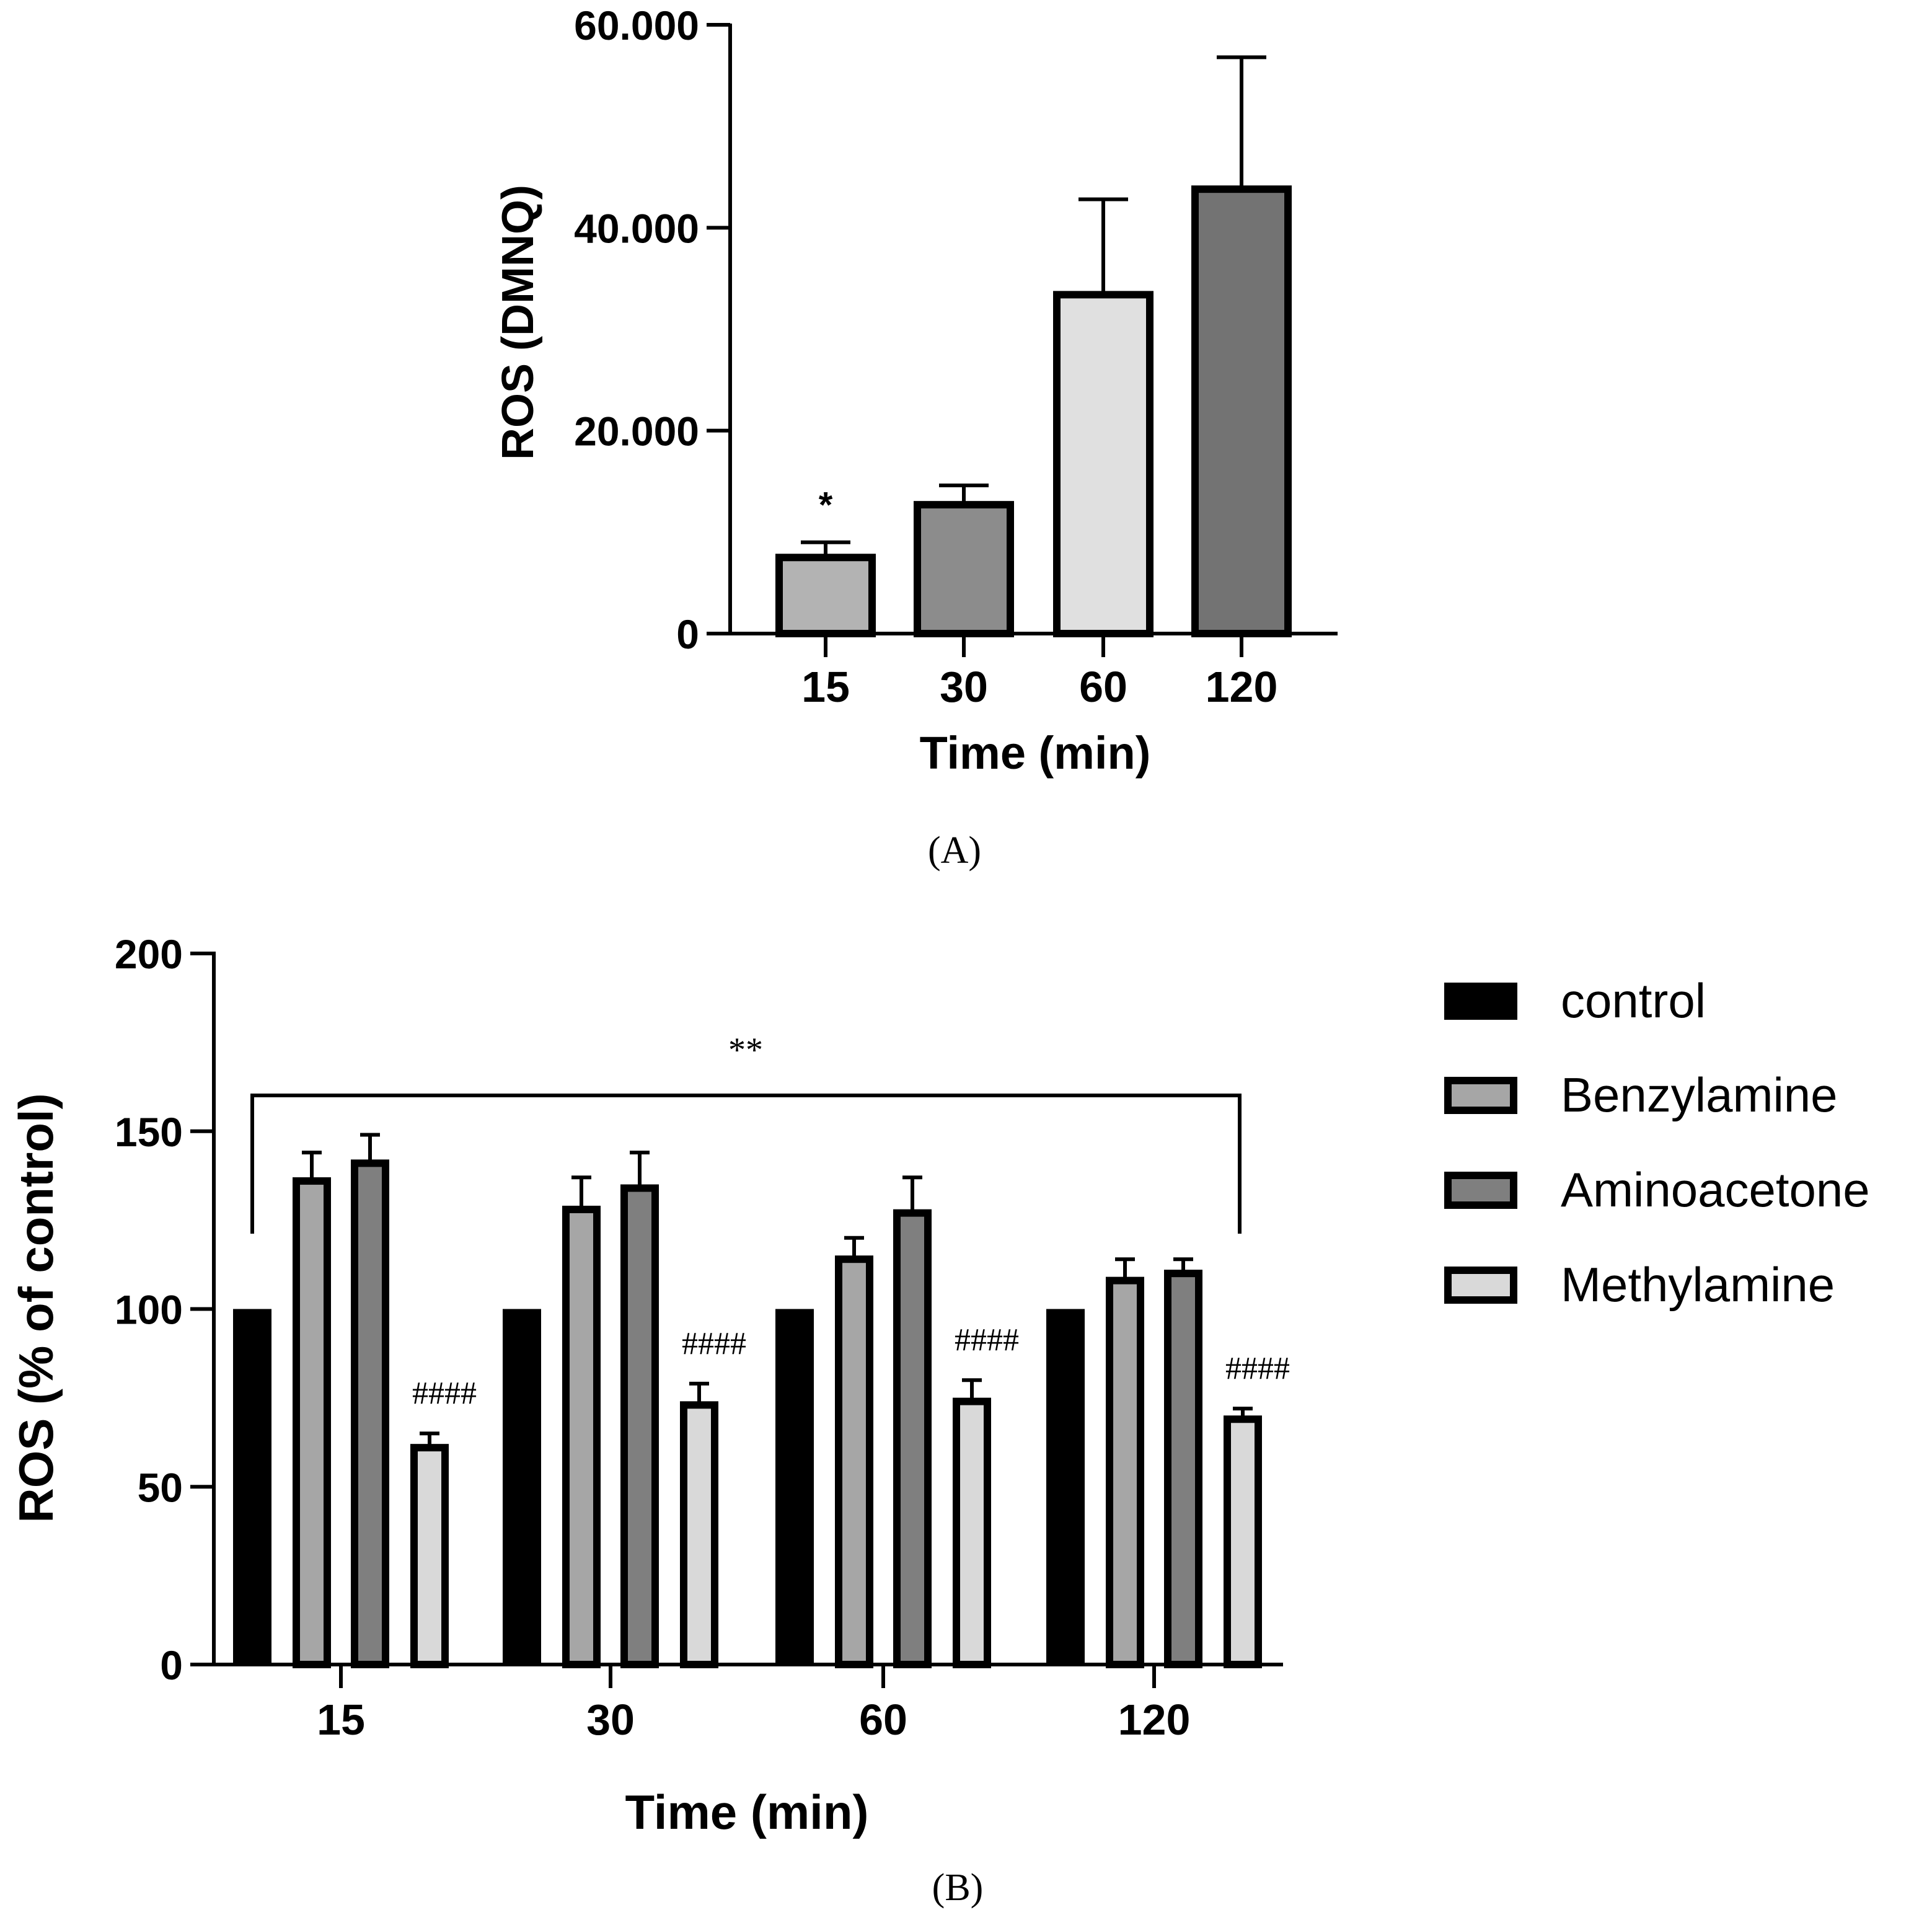 This screenshot has height=1928, width=1932. Describe the element at coordinates (1480, 1190) in the screenshot. I see `legend-swatch-aminoacetone` at that location.